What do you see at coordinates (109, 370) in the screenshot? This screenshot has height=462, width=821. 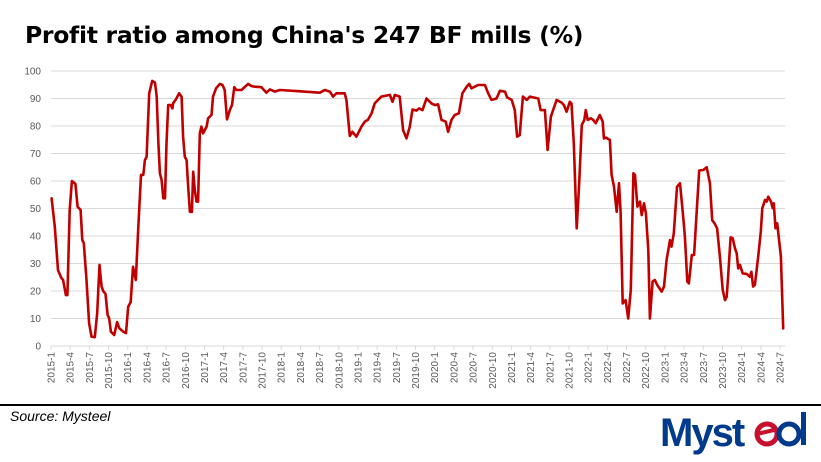 I see `x-tick-label: 2015-10` at bounding box center [109, 370].